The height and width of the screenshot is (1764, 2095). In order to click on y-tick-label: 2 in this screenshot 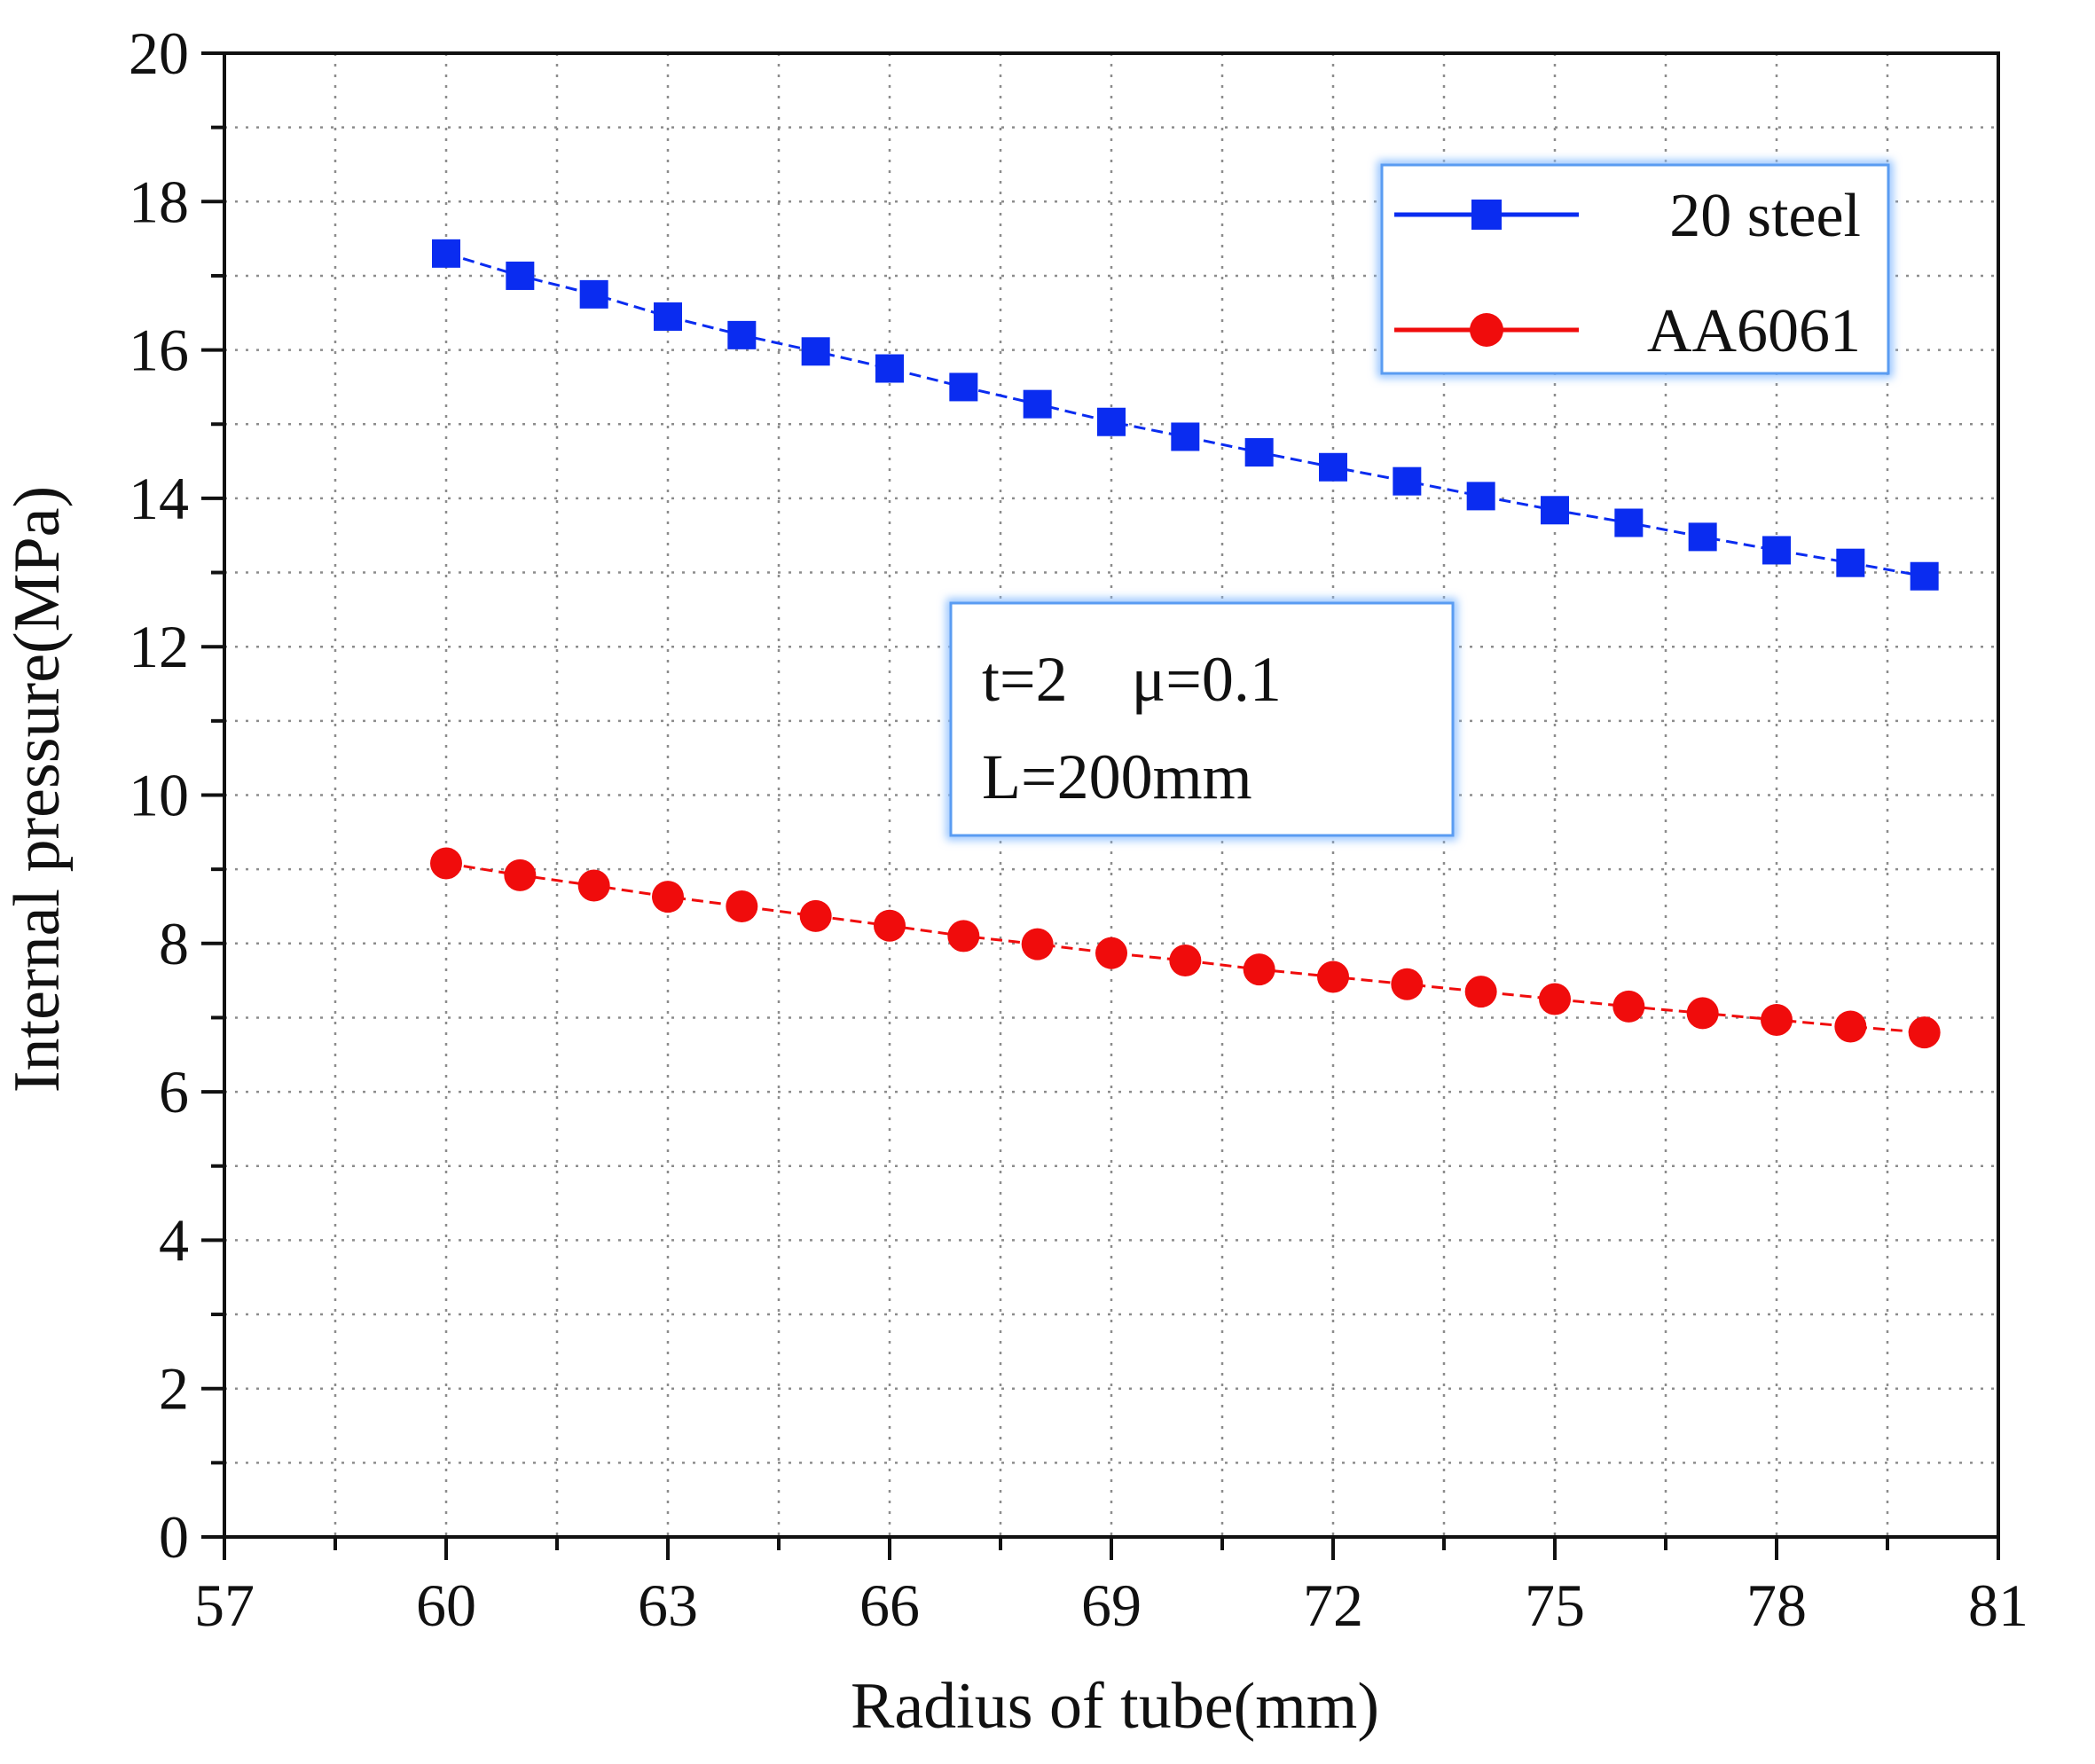, I will do `click(174, 1389)`.